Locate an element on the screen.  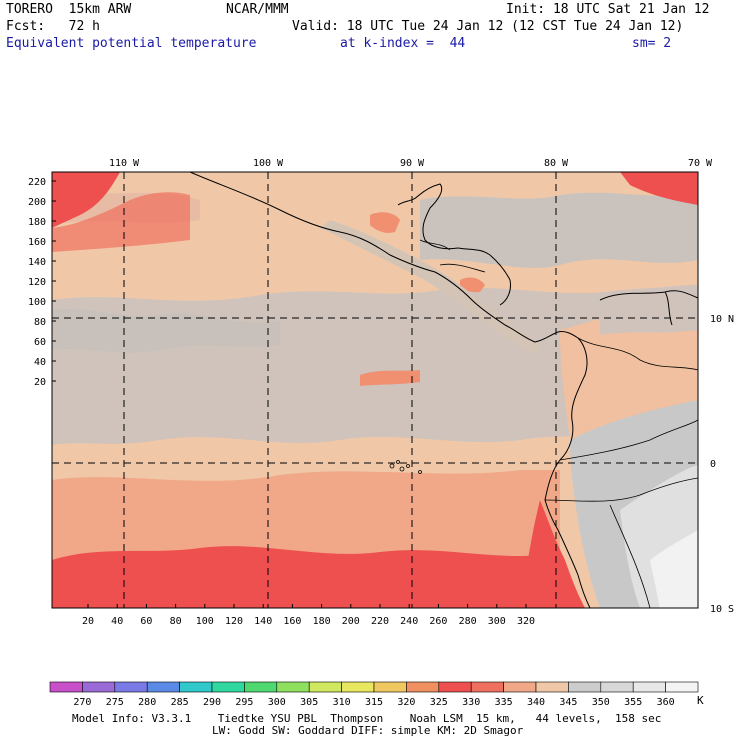
left-axis-label: 40 is located at coordinates (40, 362).